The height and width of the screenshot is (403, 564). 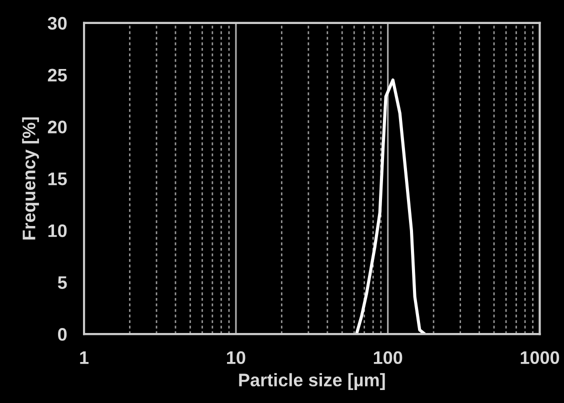 I want to click on y-tick-label: 10, so click(x=57, y=231).